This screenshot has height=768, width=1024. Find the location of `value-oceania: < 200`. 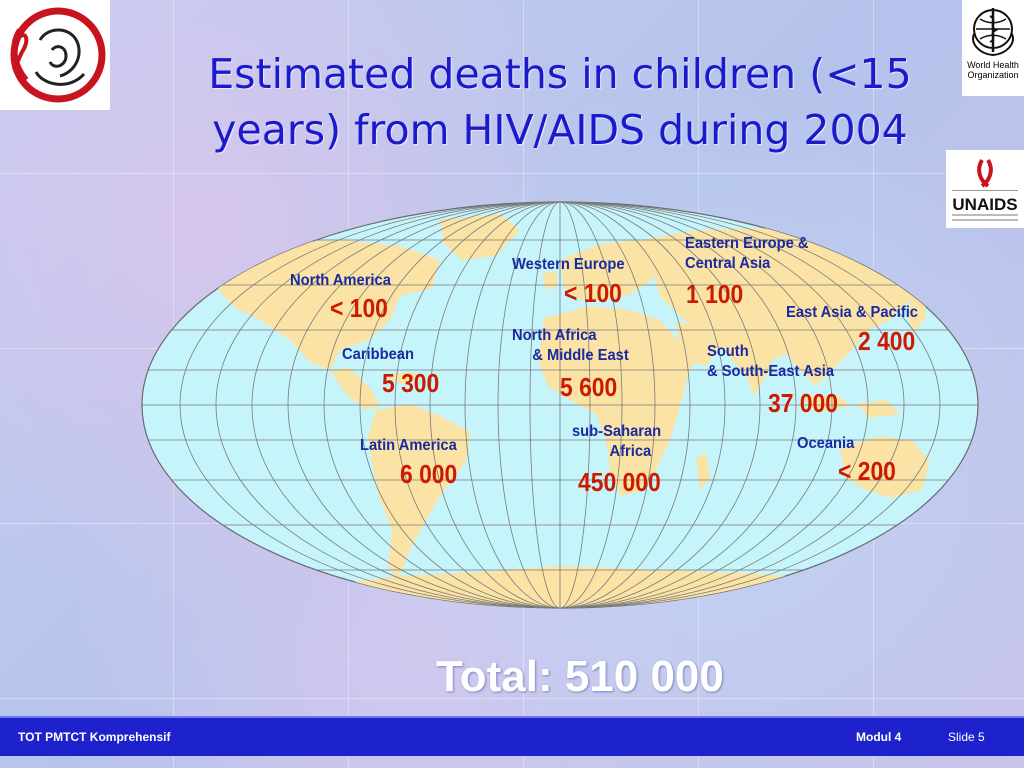

value-oceania: < 200 is located at coordinates (867, 471).